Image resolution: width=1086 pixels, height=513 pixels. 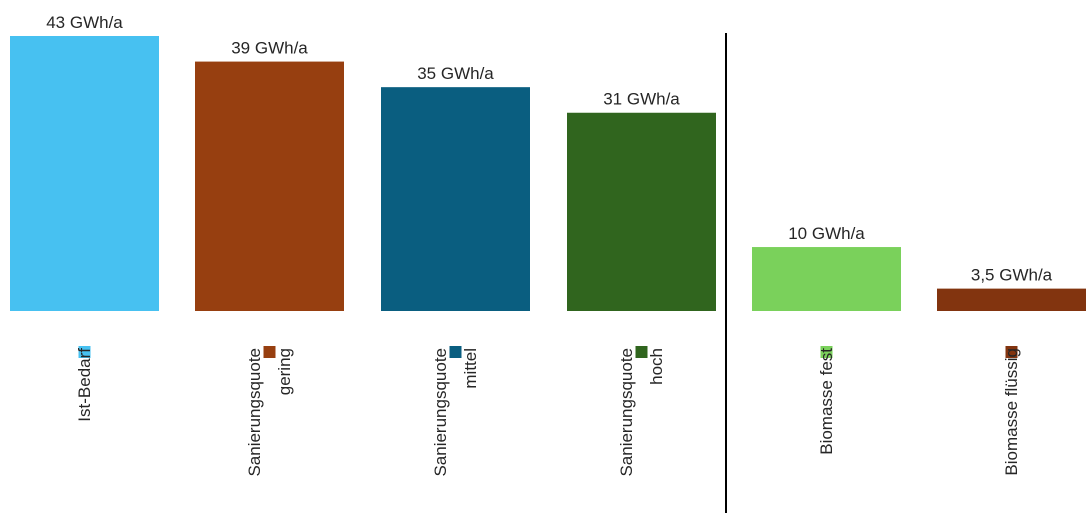 What do you see at coordinates (826, 401) in the screenshot?
I see `legend-label-biomasse-fest: Biomasse fest` at bounding box center [826, 401].